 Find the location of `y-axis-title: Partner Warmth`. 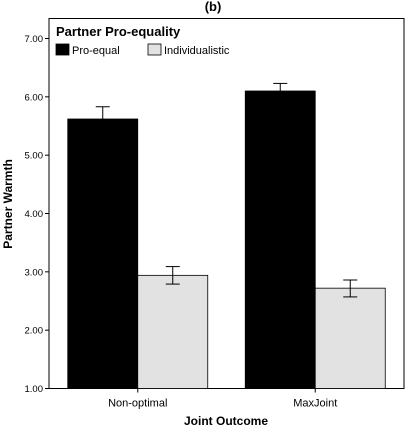

y-axis-title: Partner Warmth is located at coordinates (8, 204).